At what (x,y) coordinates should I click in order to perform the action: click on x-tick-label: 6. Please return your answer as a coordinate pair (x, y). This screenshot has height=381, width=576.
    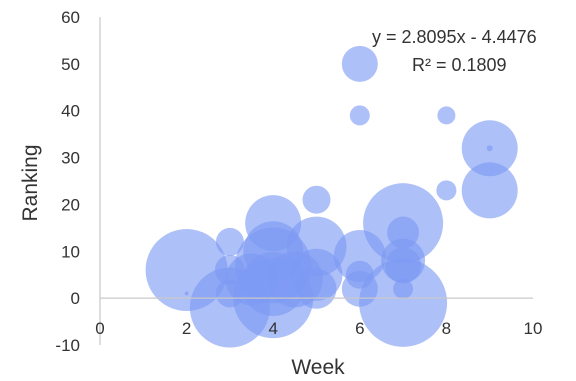
    Looking at the image, I should click on (359, 328).